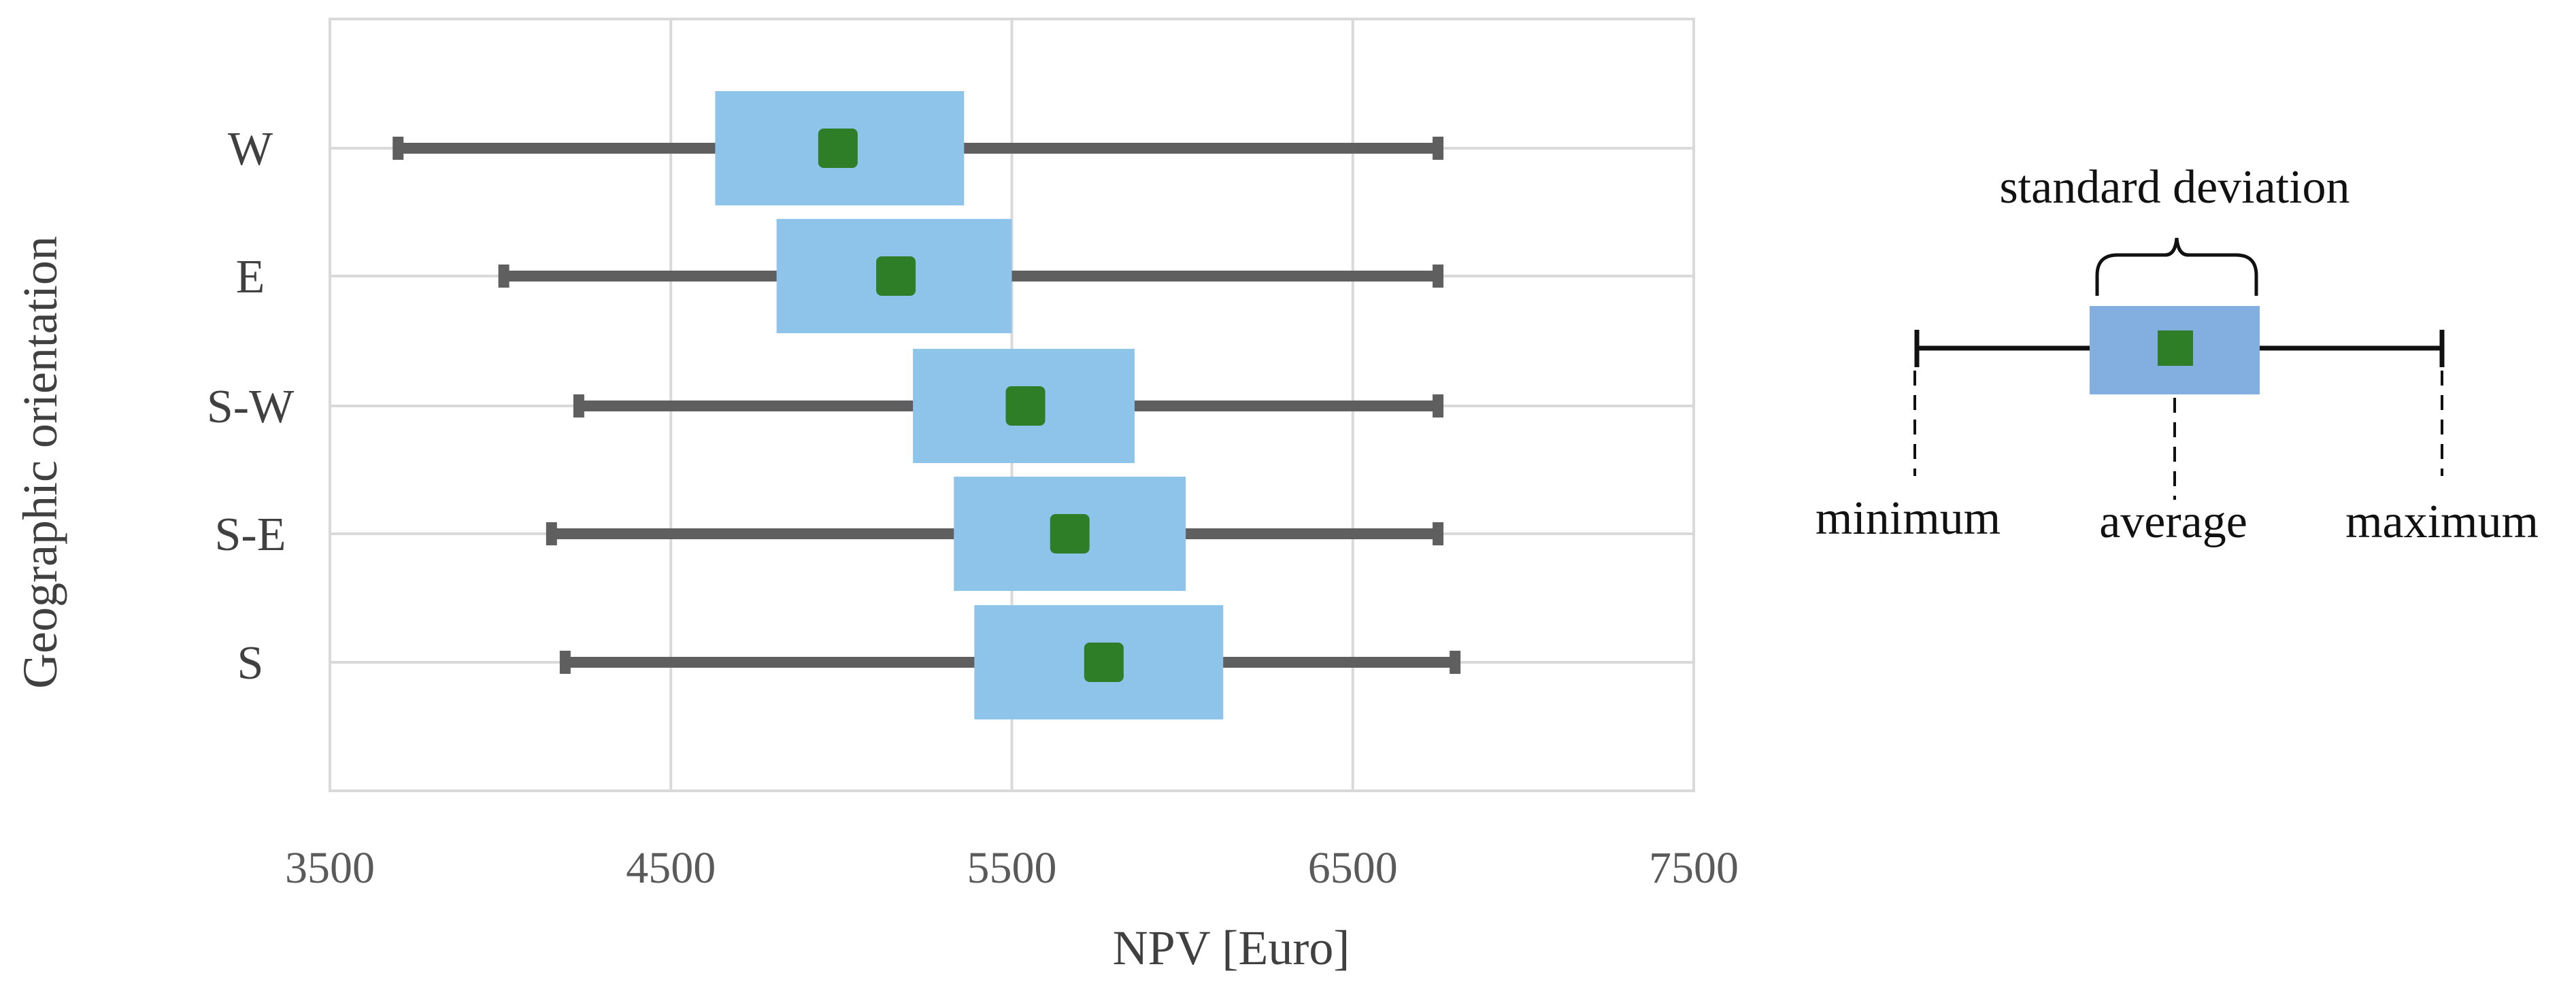  What do you see at coordinates (330, 868) in the screenshot?
I see `x-tick-label: 3500` at bounding box center [330, 868].